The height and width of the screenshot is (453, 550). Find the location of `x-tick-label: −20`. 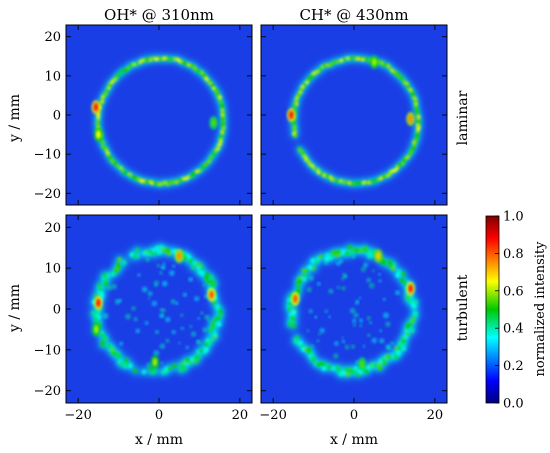

x-tick-label: −20 is located at coordinates (272, 415).